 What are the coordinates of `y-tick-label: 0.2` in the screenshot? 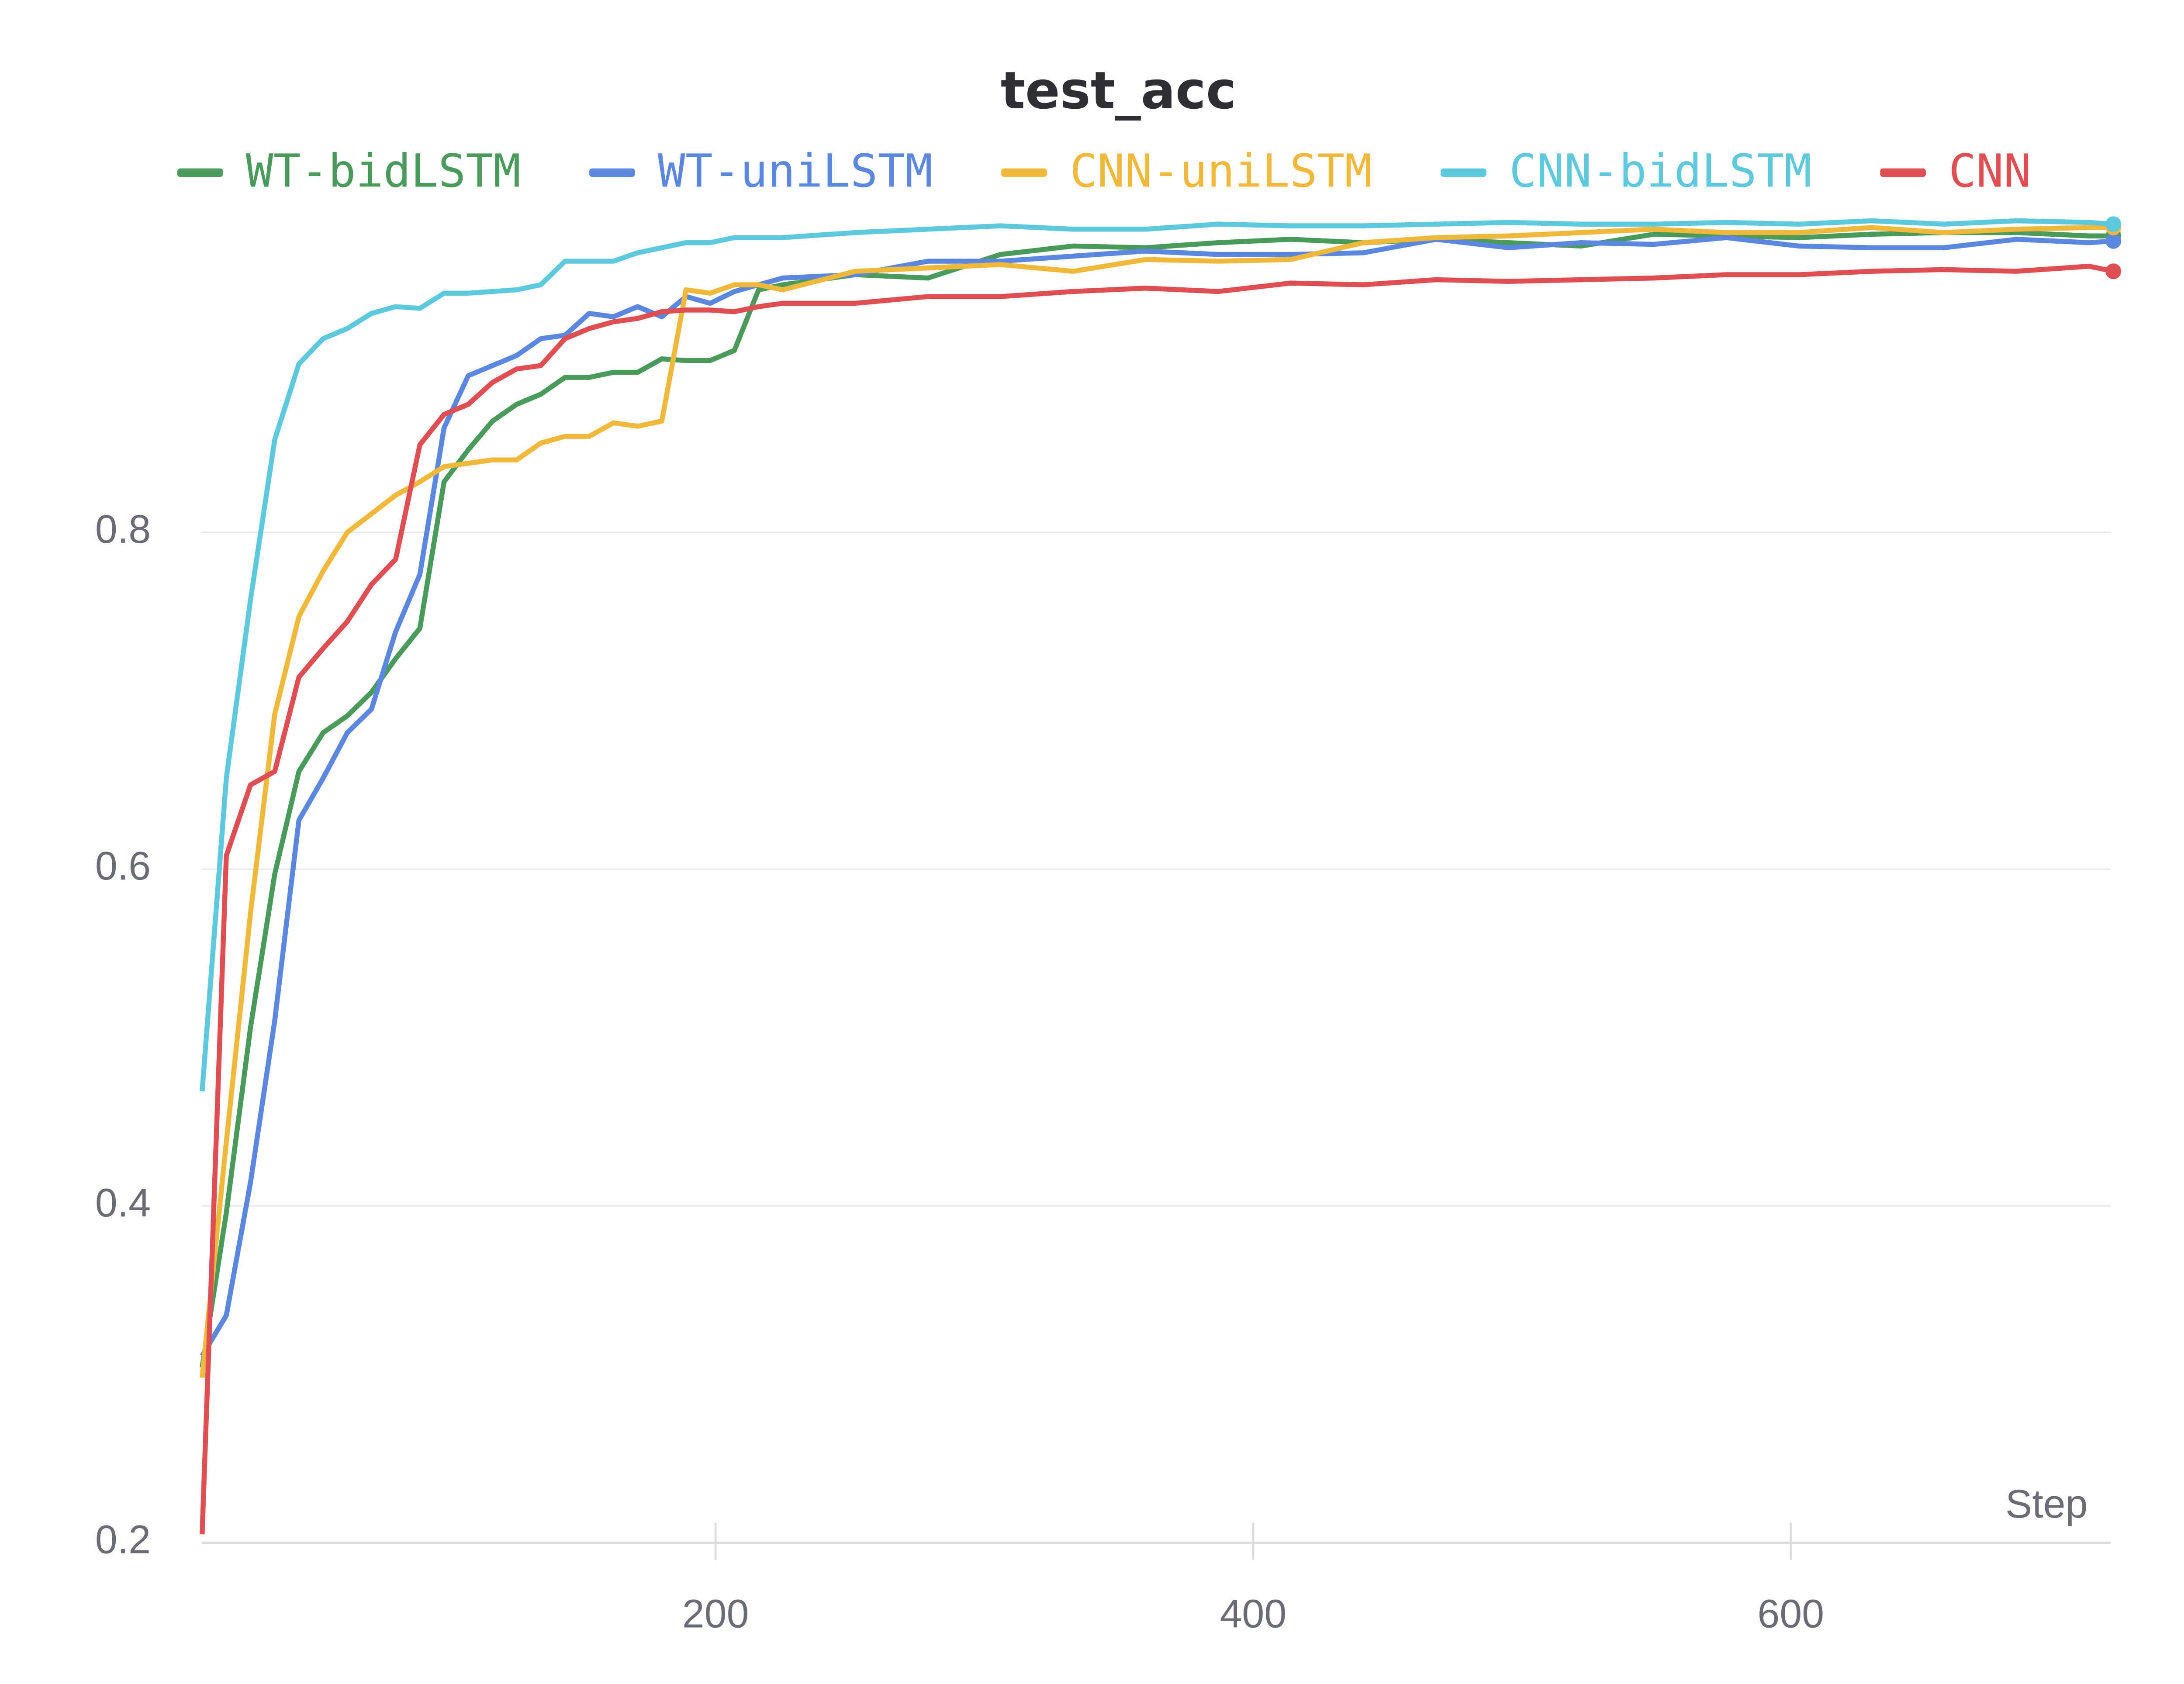 It's located at (123, 1540).